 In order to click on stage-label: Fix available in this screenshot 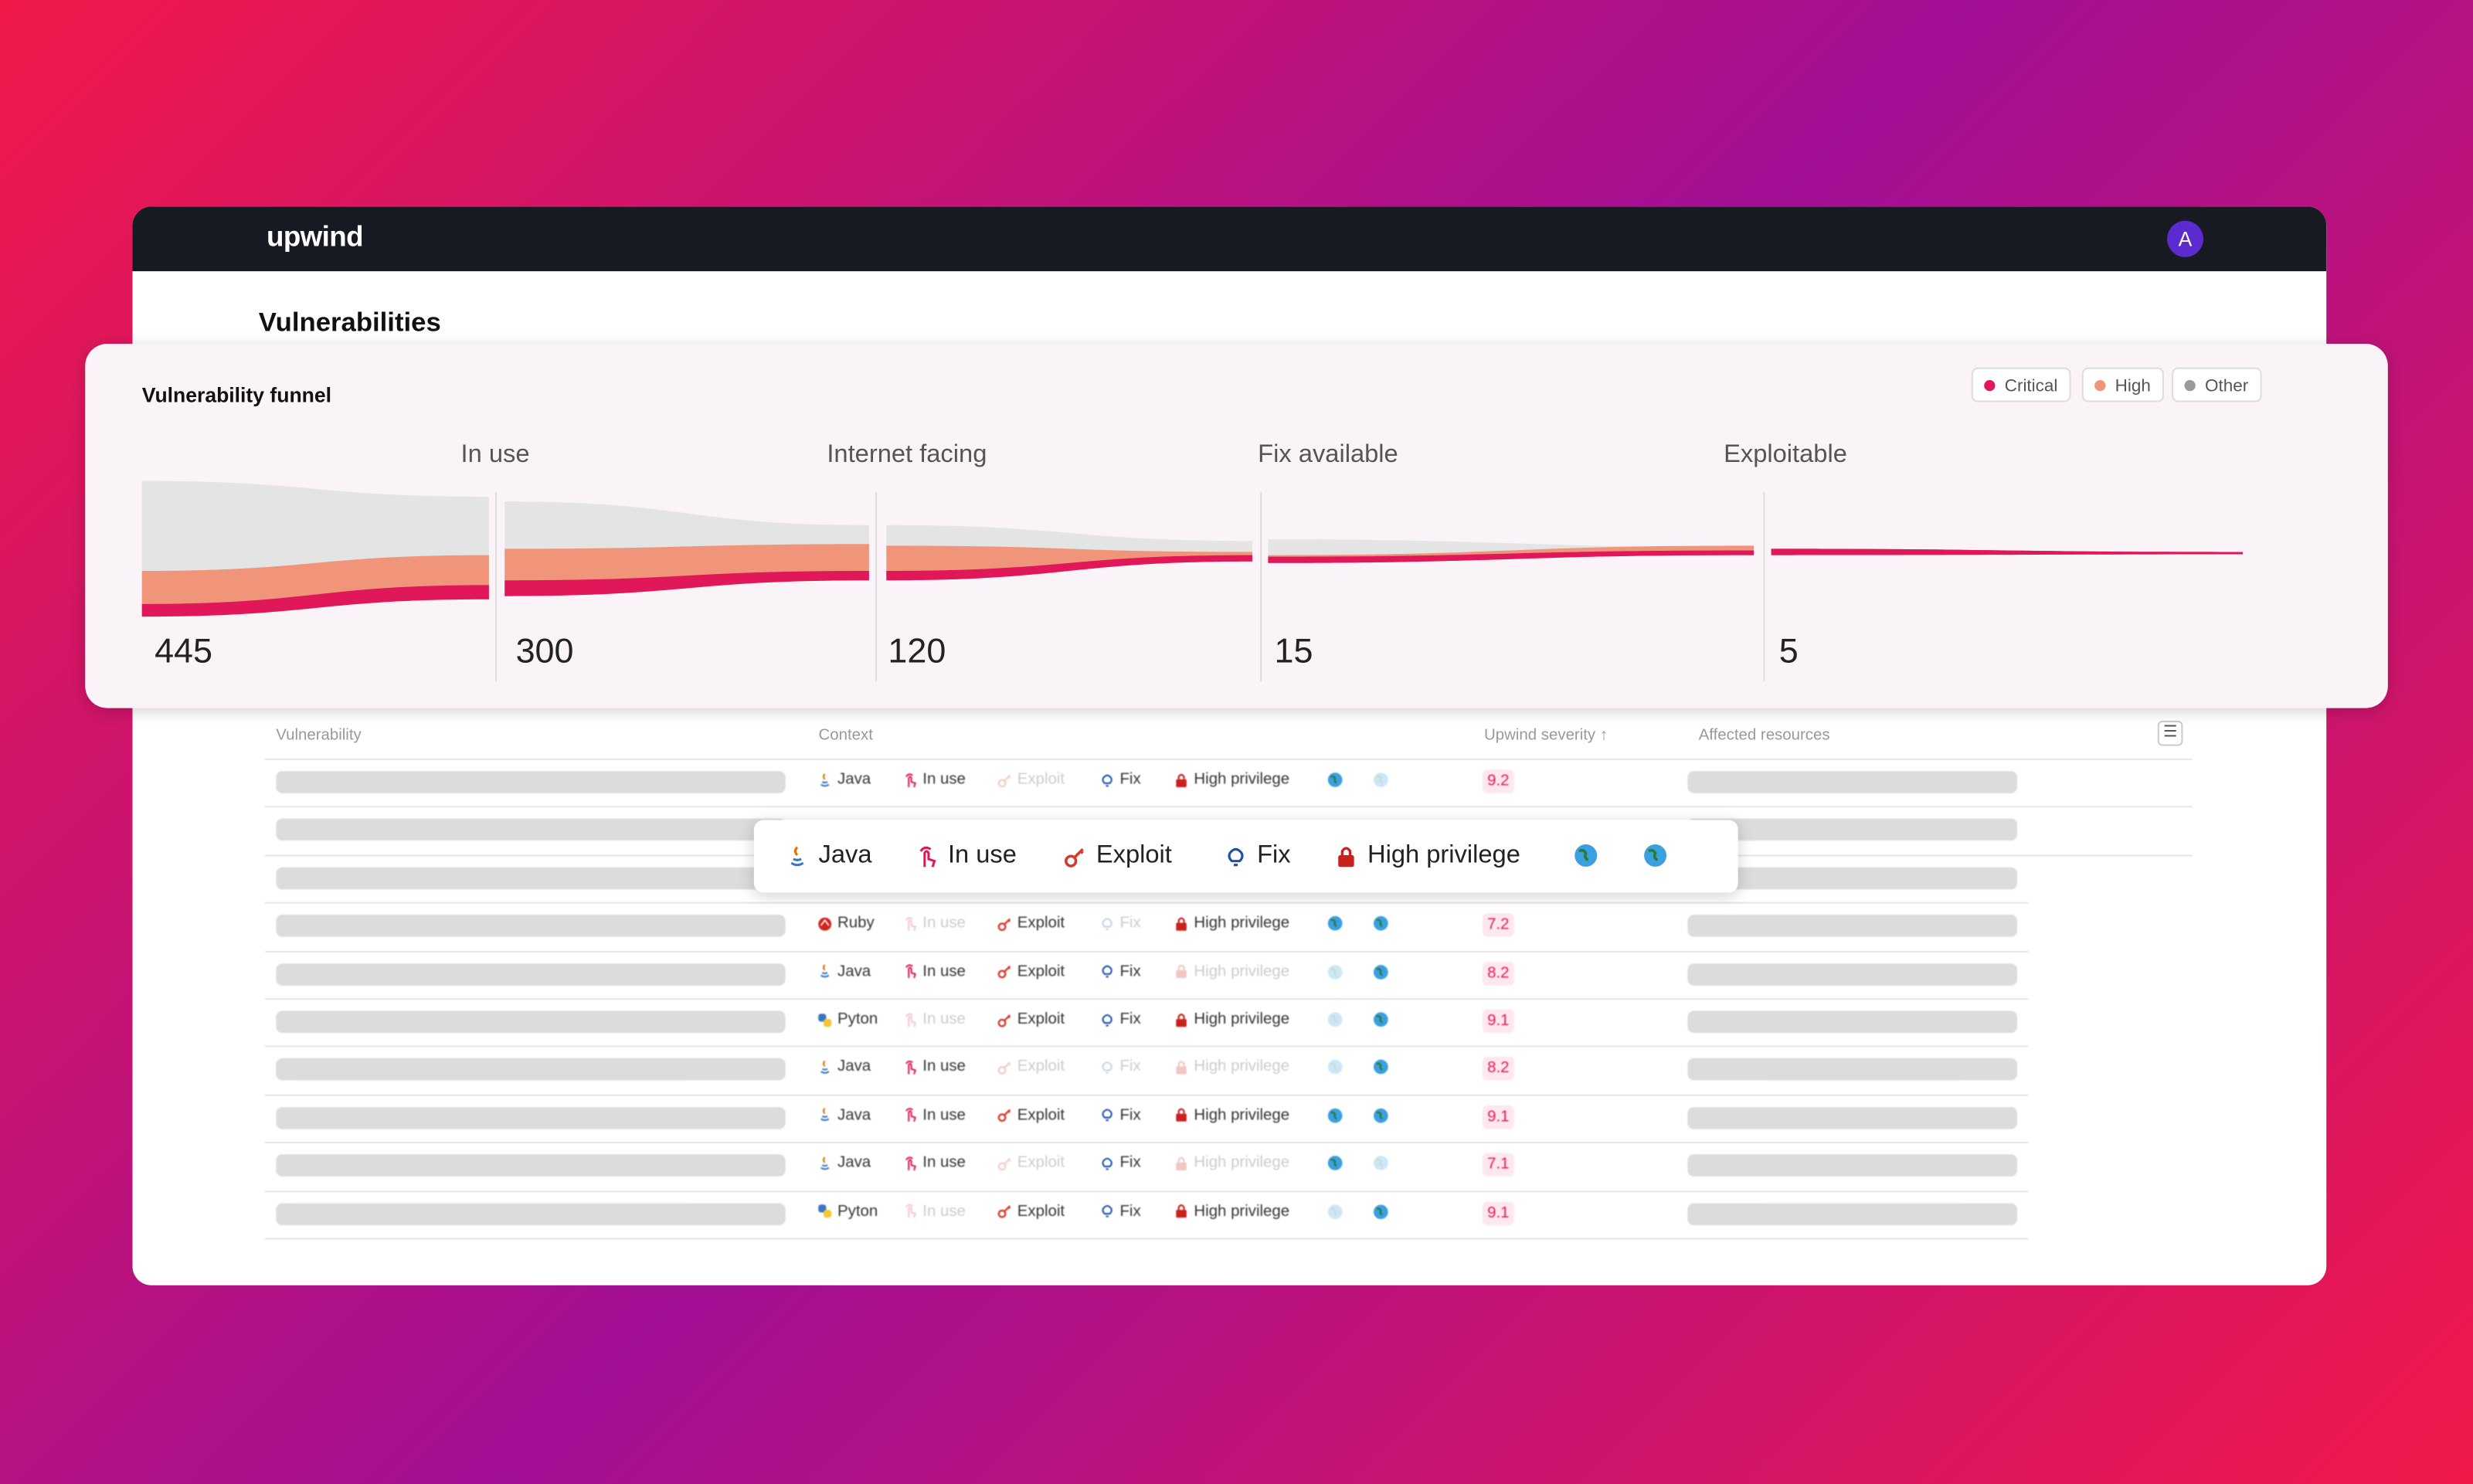, I will do `click(1328, 455)`.